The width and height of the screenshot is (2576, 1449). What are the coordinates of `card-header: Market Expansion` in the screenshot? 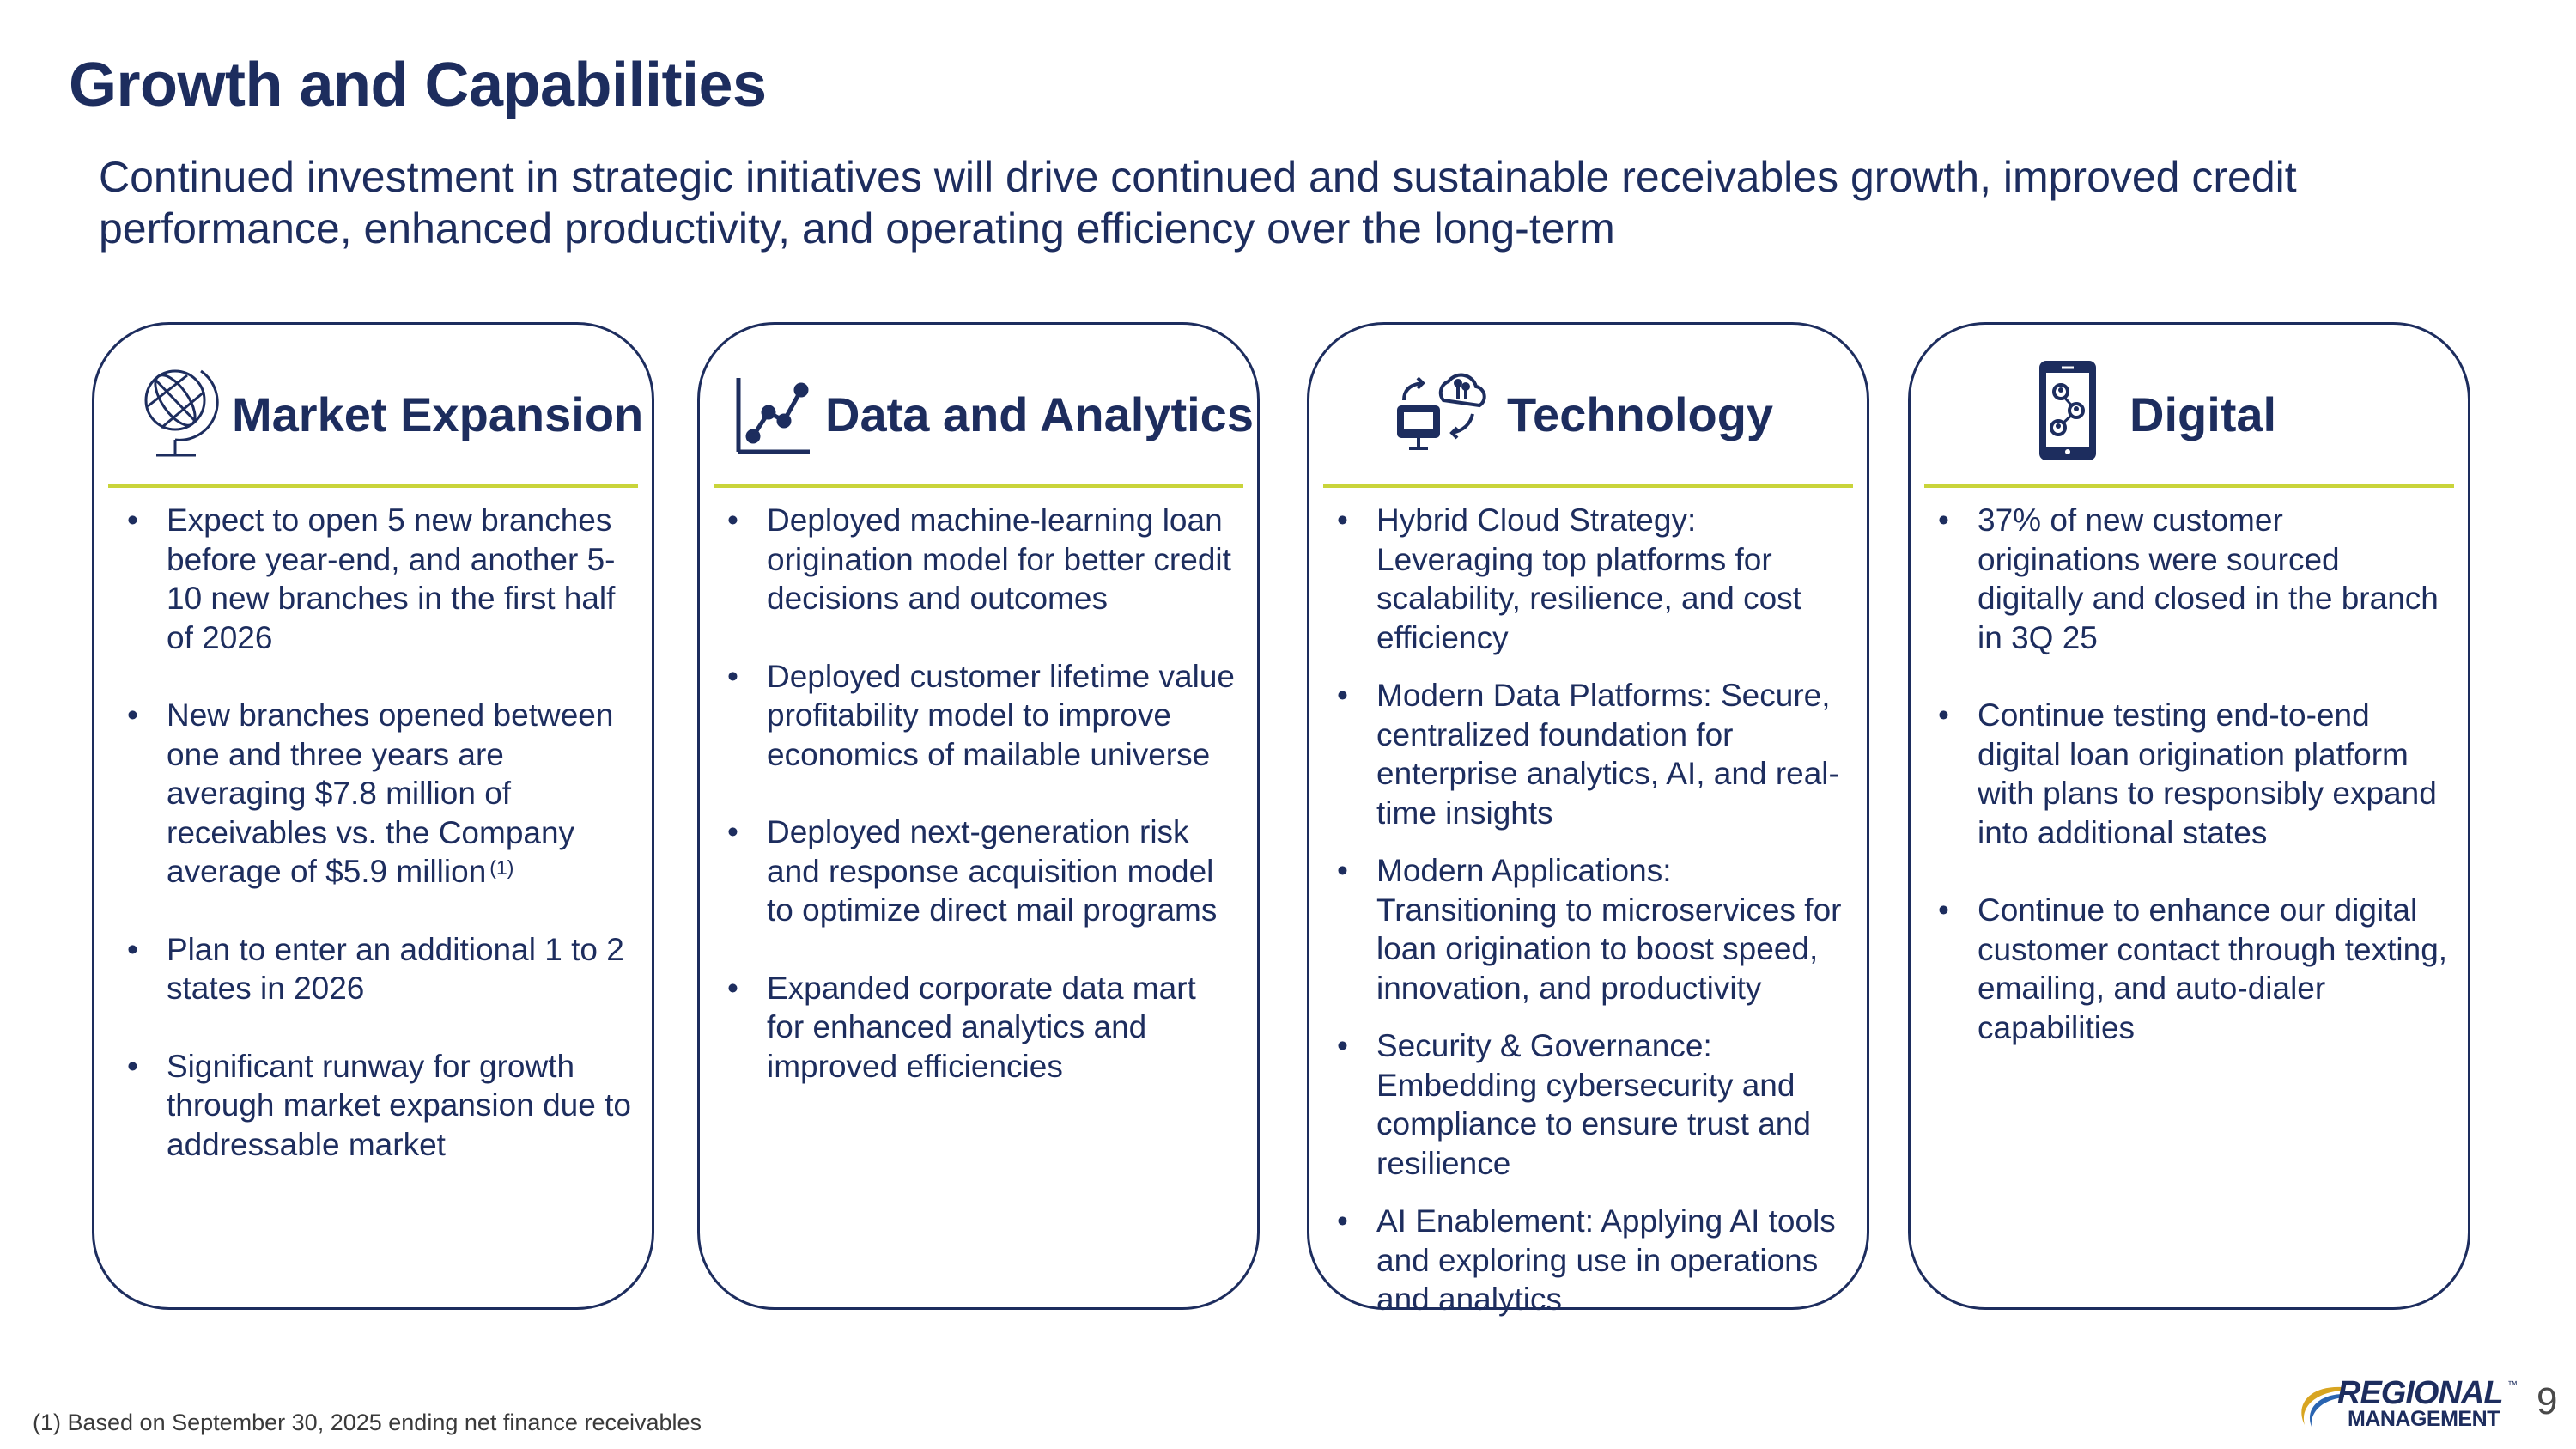 It's located at (373, 406).